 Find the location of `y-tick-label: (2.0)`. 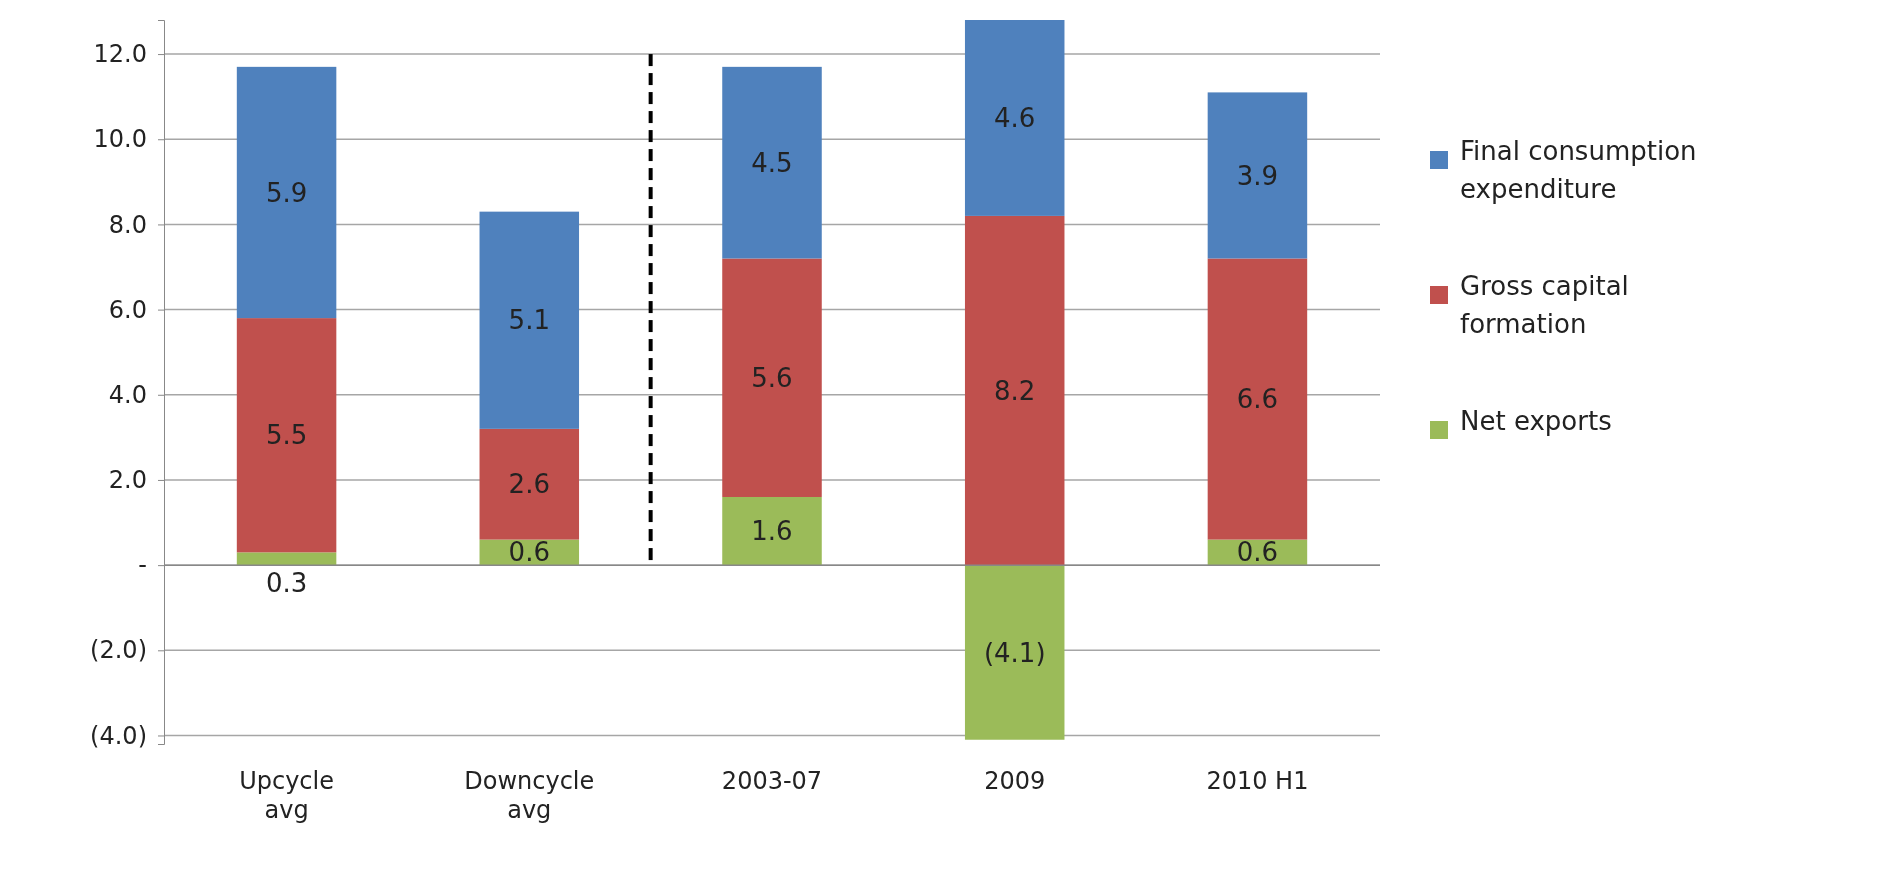

y-tick-label: (2.0) is located at coordinates (118, 650).